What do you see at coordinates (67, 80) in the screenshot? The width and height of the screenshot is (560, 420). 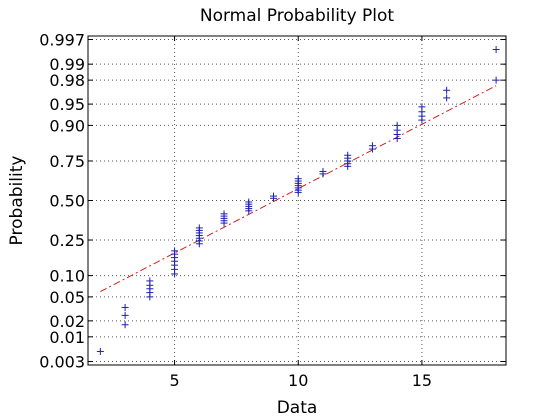 I see `y-tick-label: 0.98` at bounding box center [67, 80].